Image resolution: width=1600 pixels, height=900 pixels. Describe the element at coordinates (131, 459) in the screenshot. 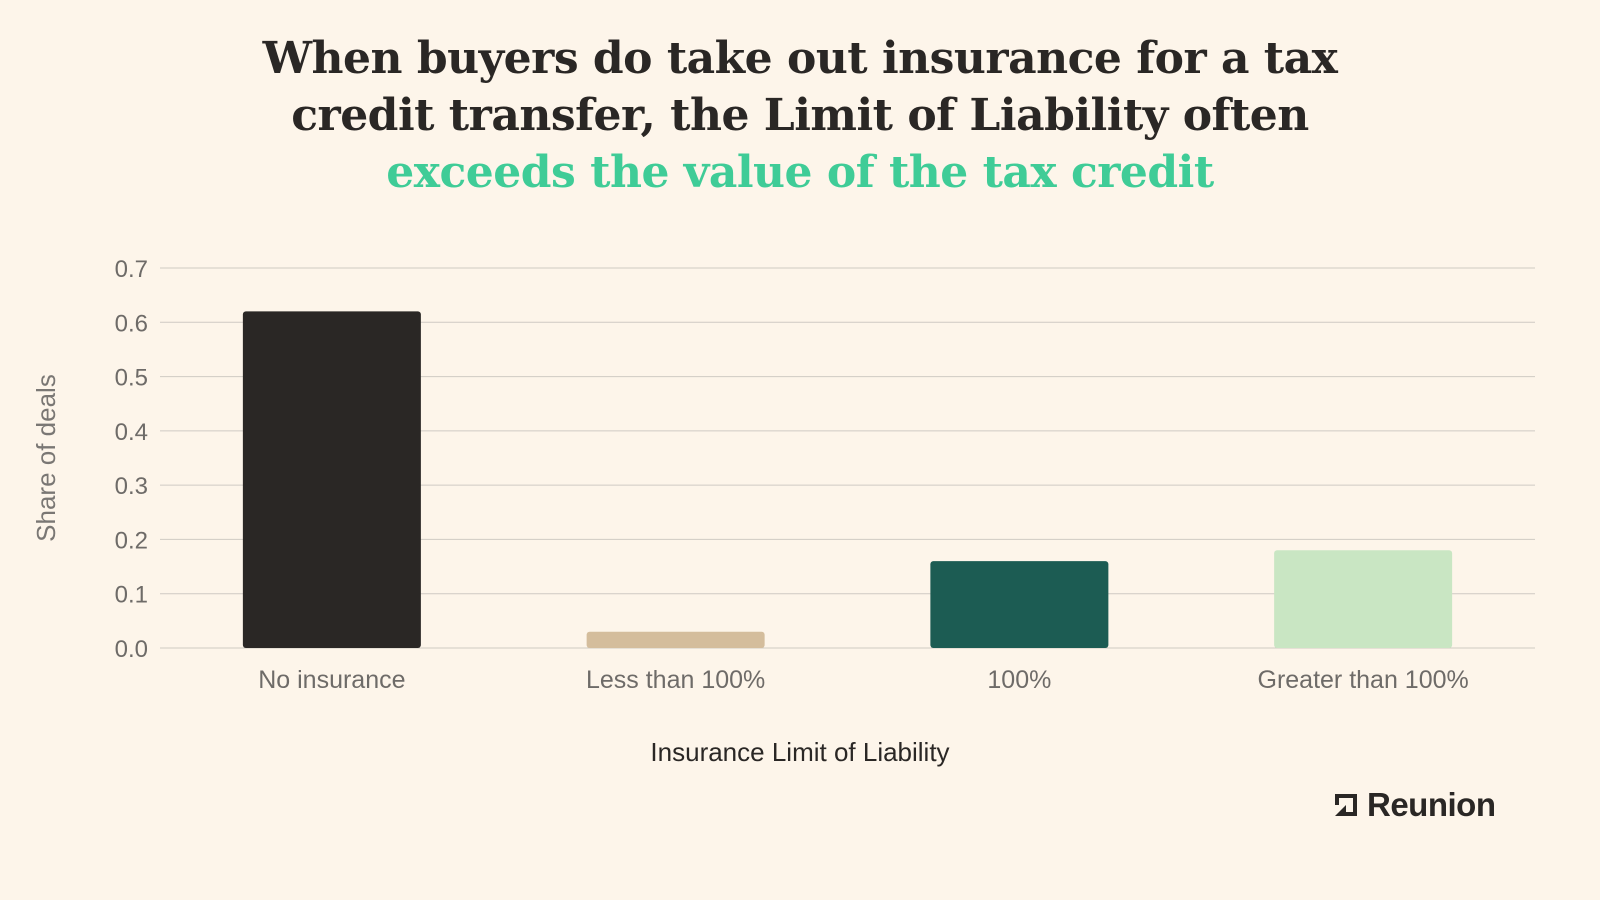

I see `y-axis-ticks: 0.0 0.1 0.2 0.3 0.4 0.5 0.6 0.7` at that location.